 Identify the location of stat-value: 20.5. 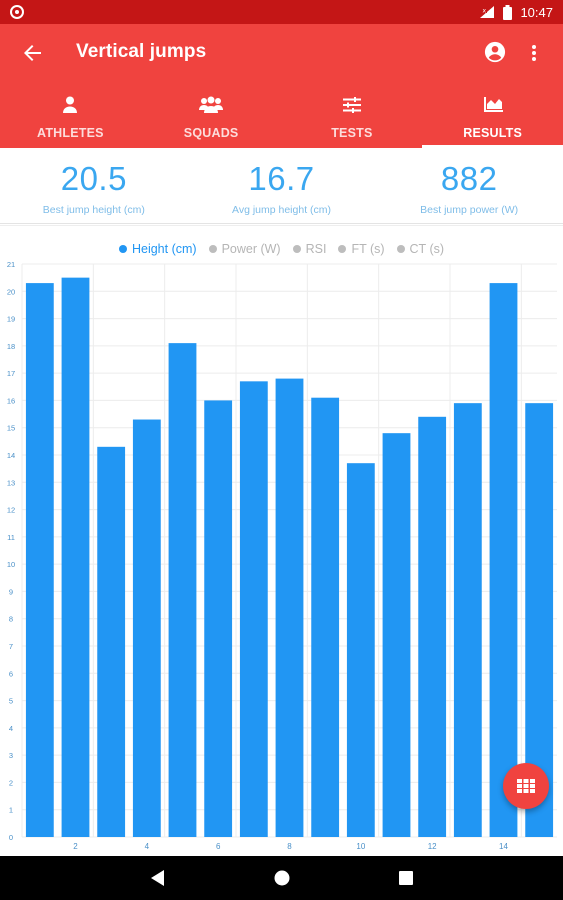
(93, 178).